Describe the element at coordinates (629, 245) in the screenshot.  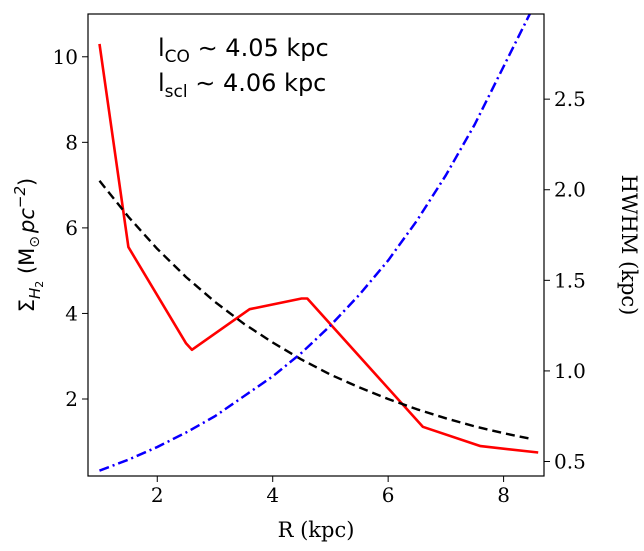
I see `y-right-axis-label: HWHM (kpc)` at that location.